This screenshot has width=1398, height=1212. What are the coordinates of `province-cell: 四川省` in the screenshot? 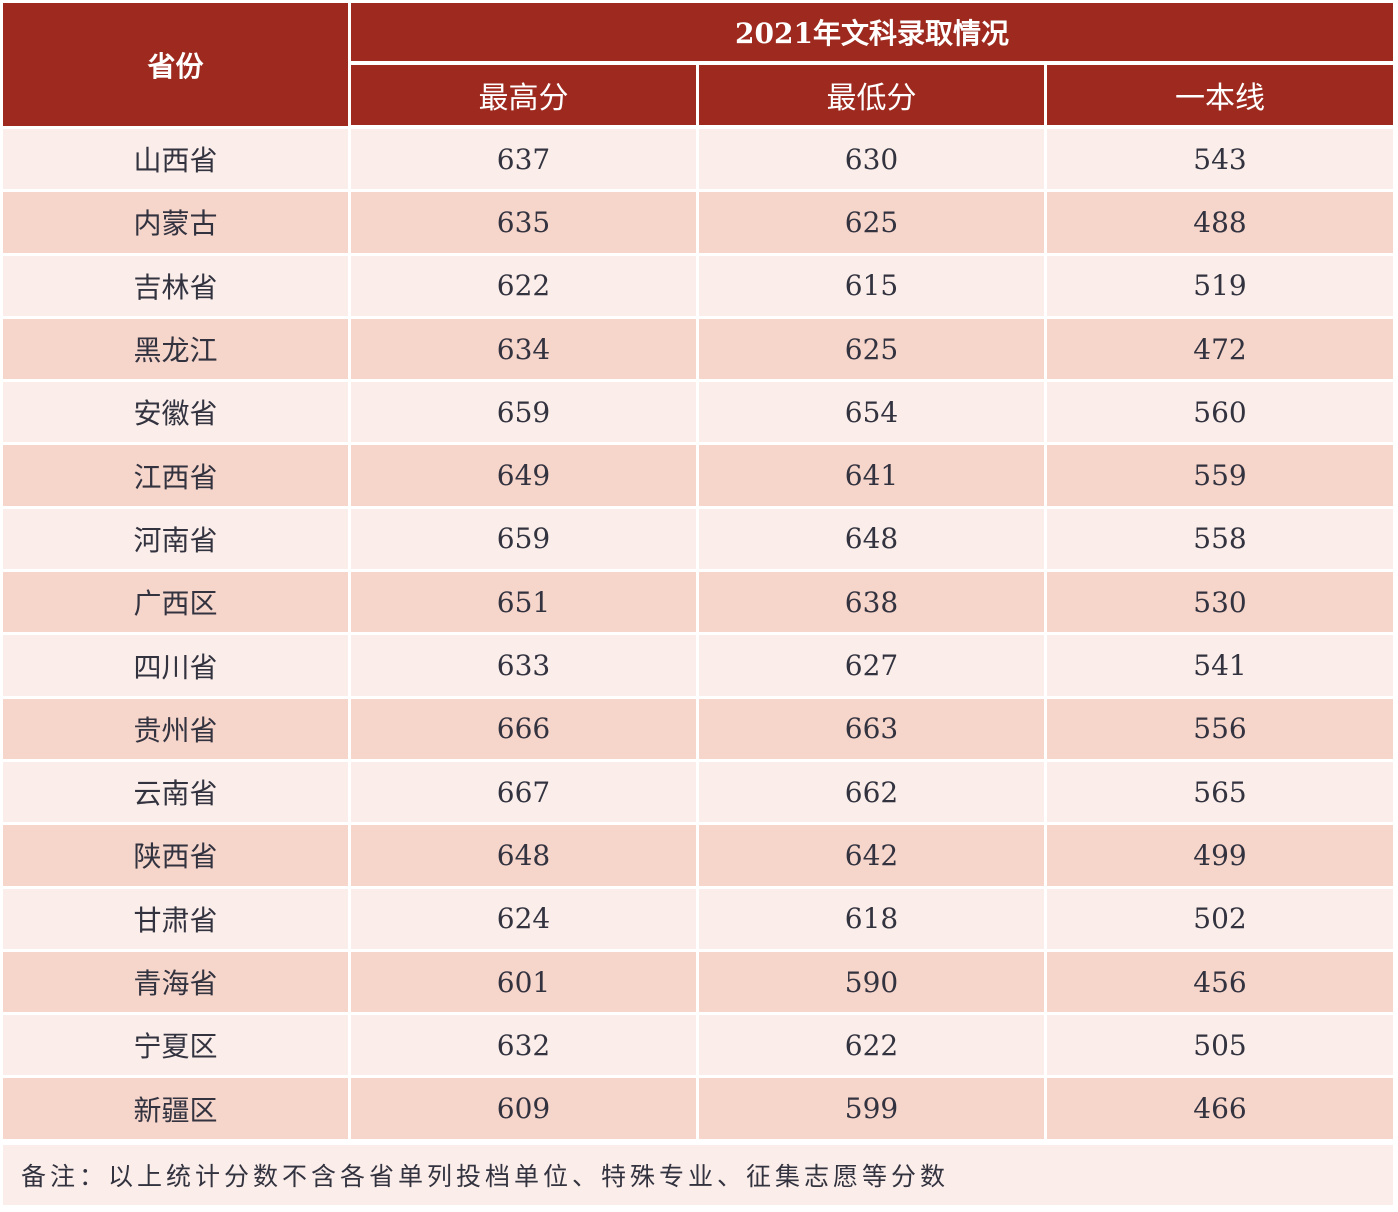 It's located at (175, 665).